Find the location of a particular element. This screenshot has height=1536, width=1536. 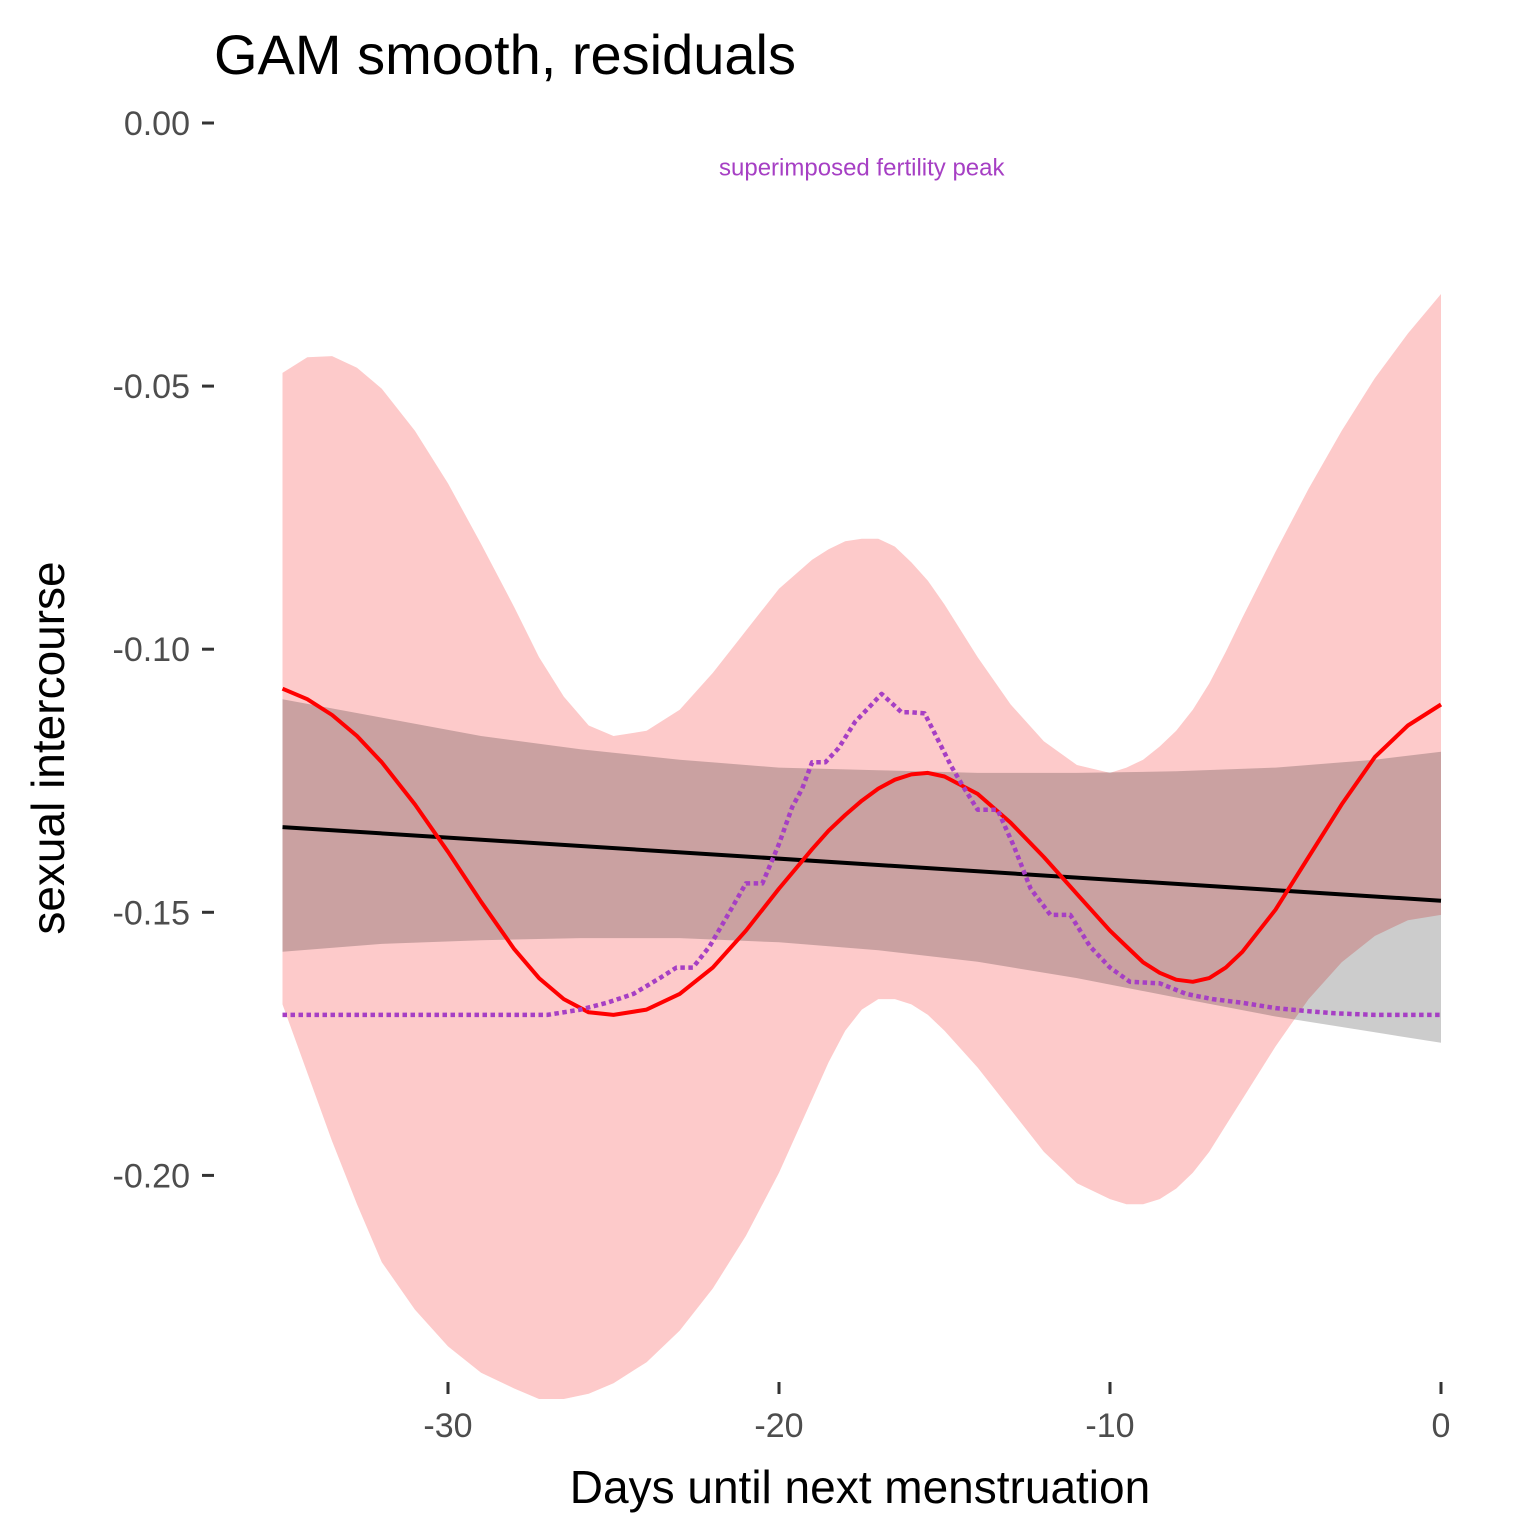

x-axis-title: Days until next menstruation is located at coordinates (860, 1487).